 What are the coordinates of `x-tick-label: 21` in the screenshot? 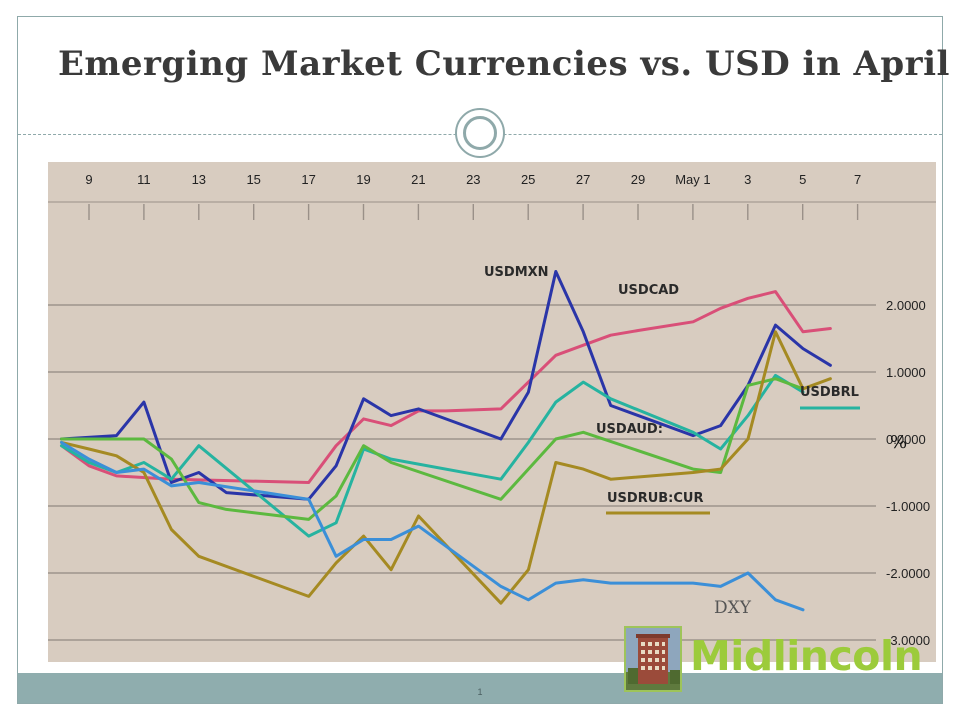 It's located at (418, 179).